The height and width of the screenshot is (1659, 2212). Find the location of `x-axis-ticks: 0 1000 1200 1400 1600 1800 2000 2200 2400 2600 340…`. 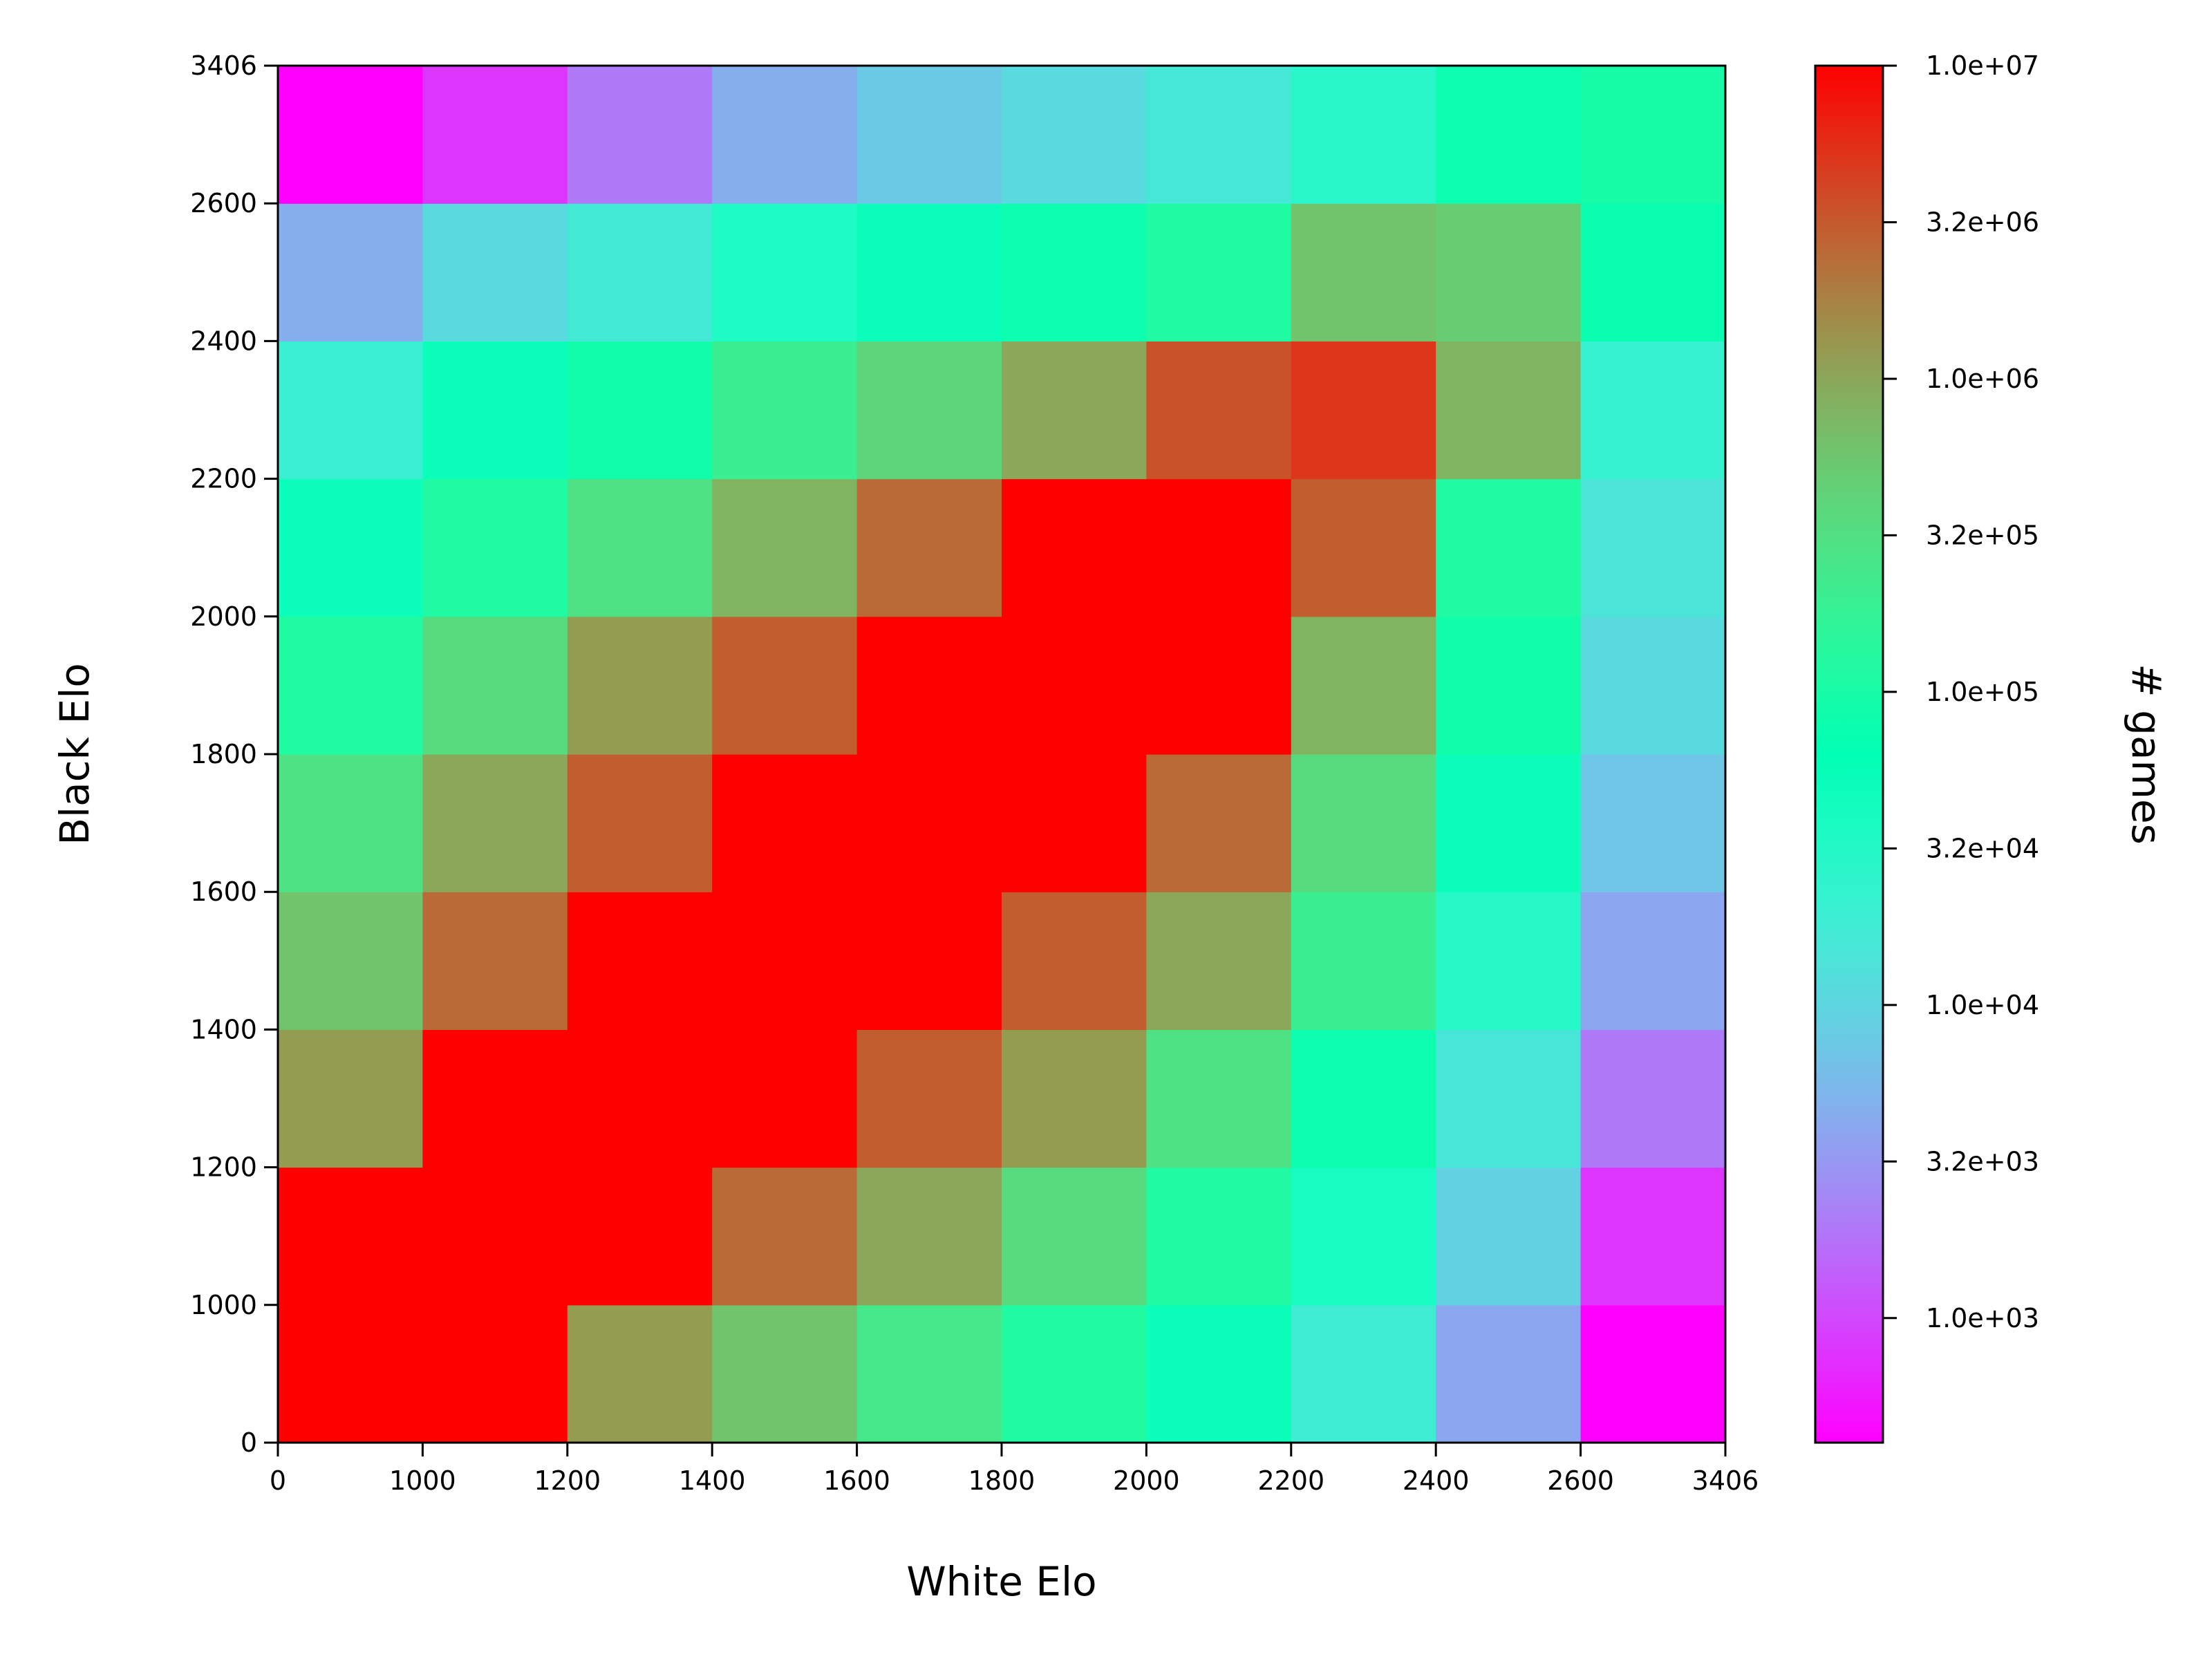

x-axis-ticks: 0 1000 1200 1400 1600 1800 2000 2200 2400 2600 340… is located at coordinates (1014, 1469).